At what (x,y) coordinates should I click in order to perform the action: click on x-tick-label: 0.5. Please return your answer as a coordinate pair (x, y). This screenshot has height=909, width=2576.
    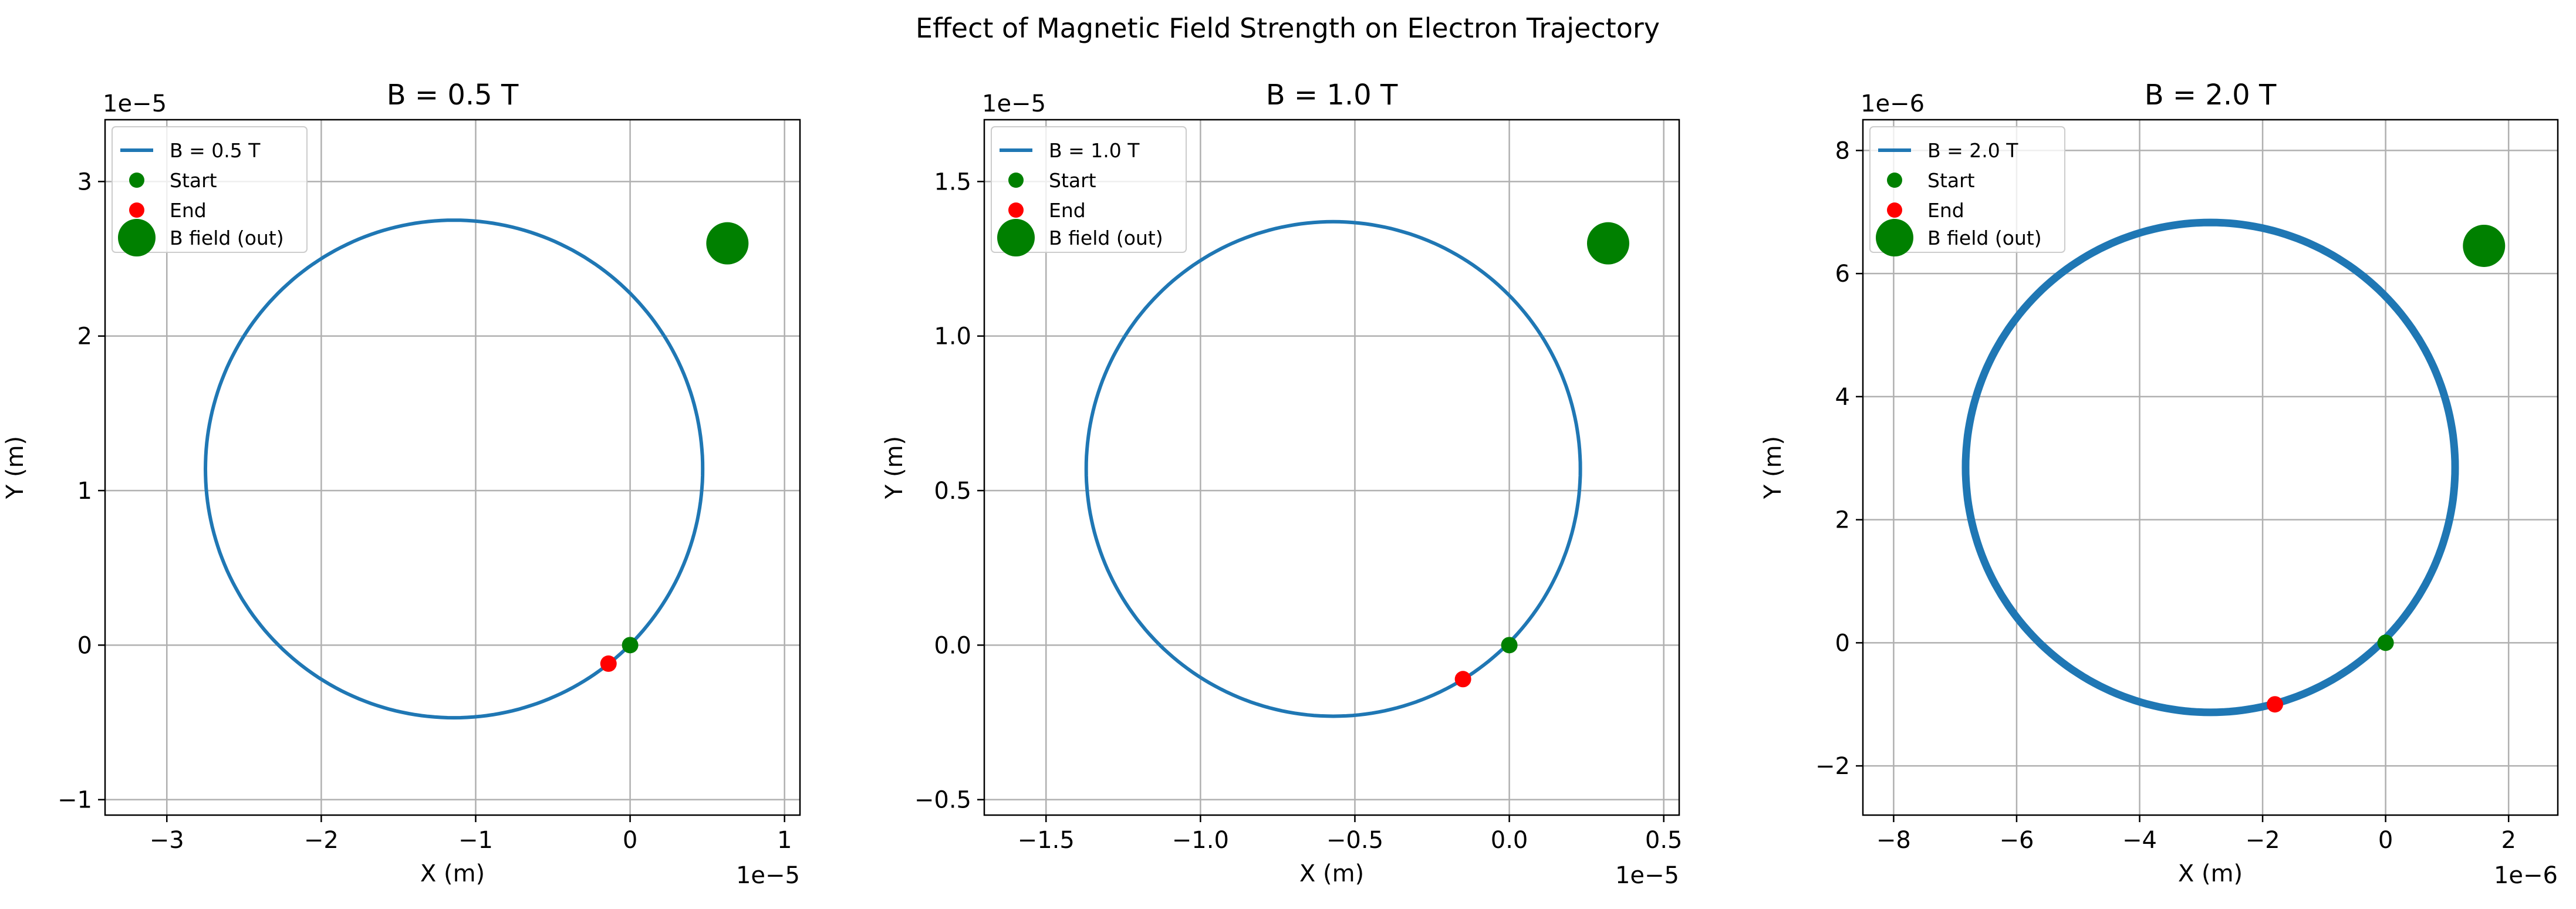
    Looking at the image, I should click on (1664, 840).